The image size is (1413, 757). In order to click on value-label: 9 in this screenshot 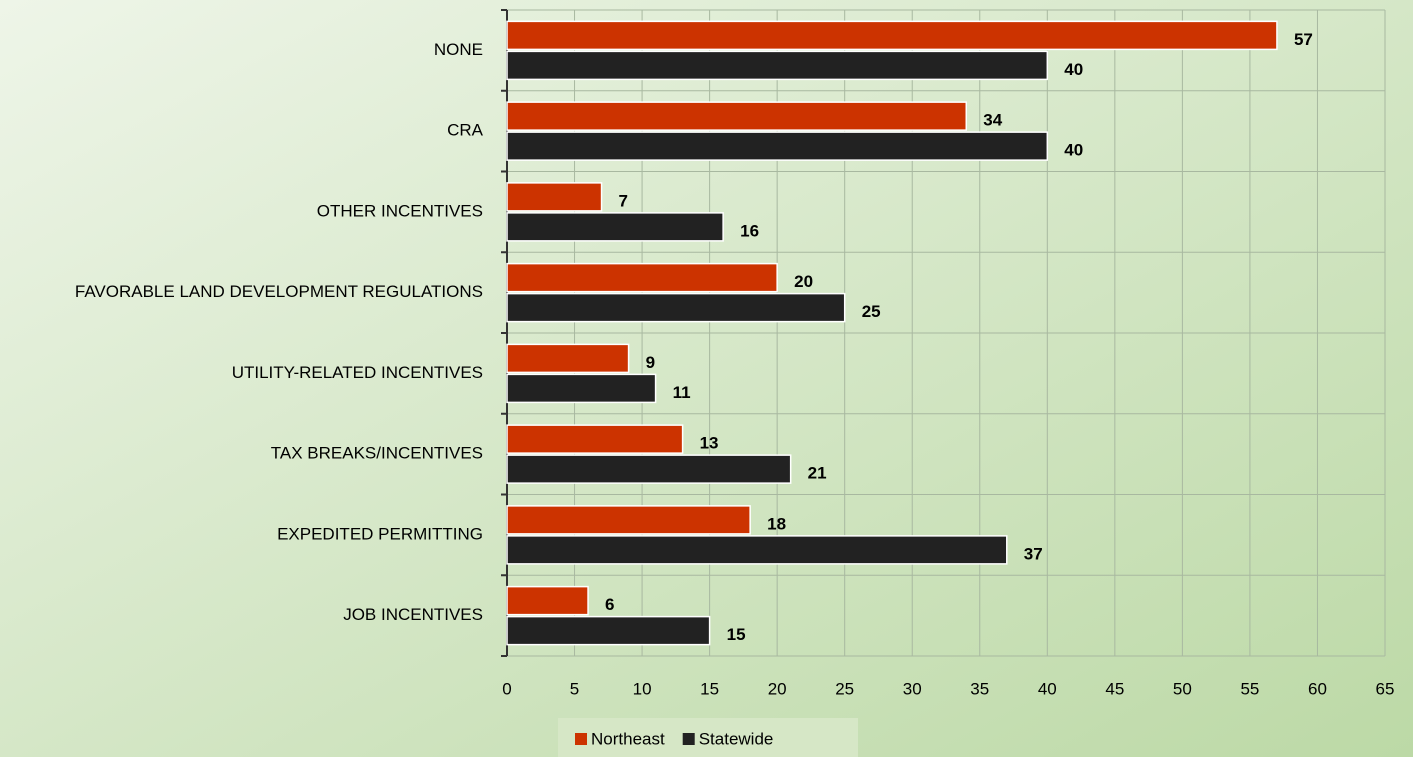, I will do `click(650, 362)`.